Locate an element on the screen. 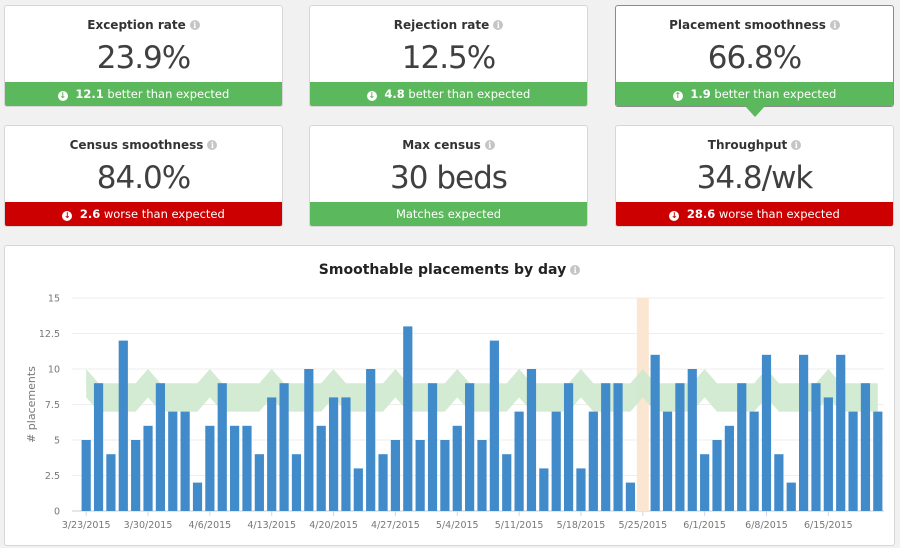 The height and width of the screenshot is (548, 900). card-value: 34.8/wk is located at coordinates (755, 178).